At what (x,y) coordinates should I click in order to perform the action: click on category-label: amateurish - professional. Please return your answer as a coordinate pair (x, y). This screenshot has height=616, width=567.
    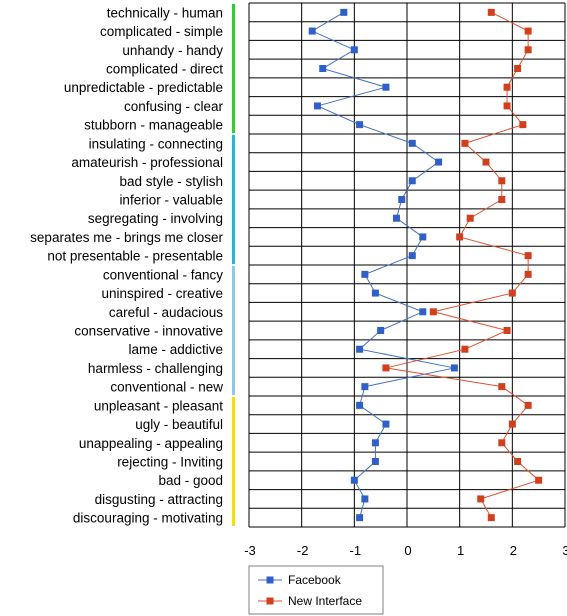
    Looking at the image, I should click on (147, 162).